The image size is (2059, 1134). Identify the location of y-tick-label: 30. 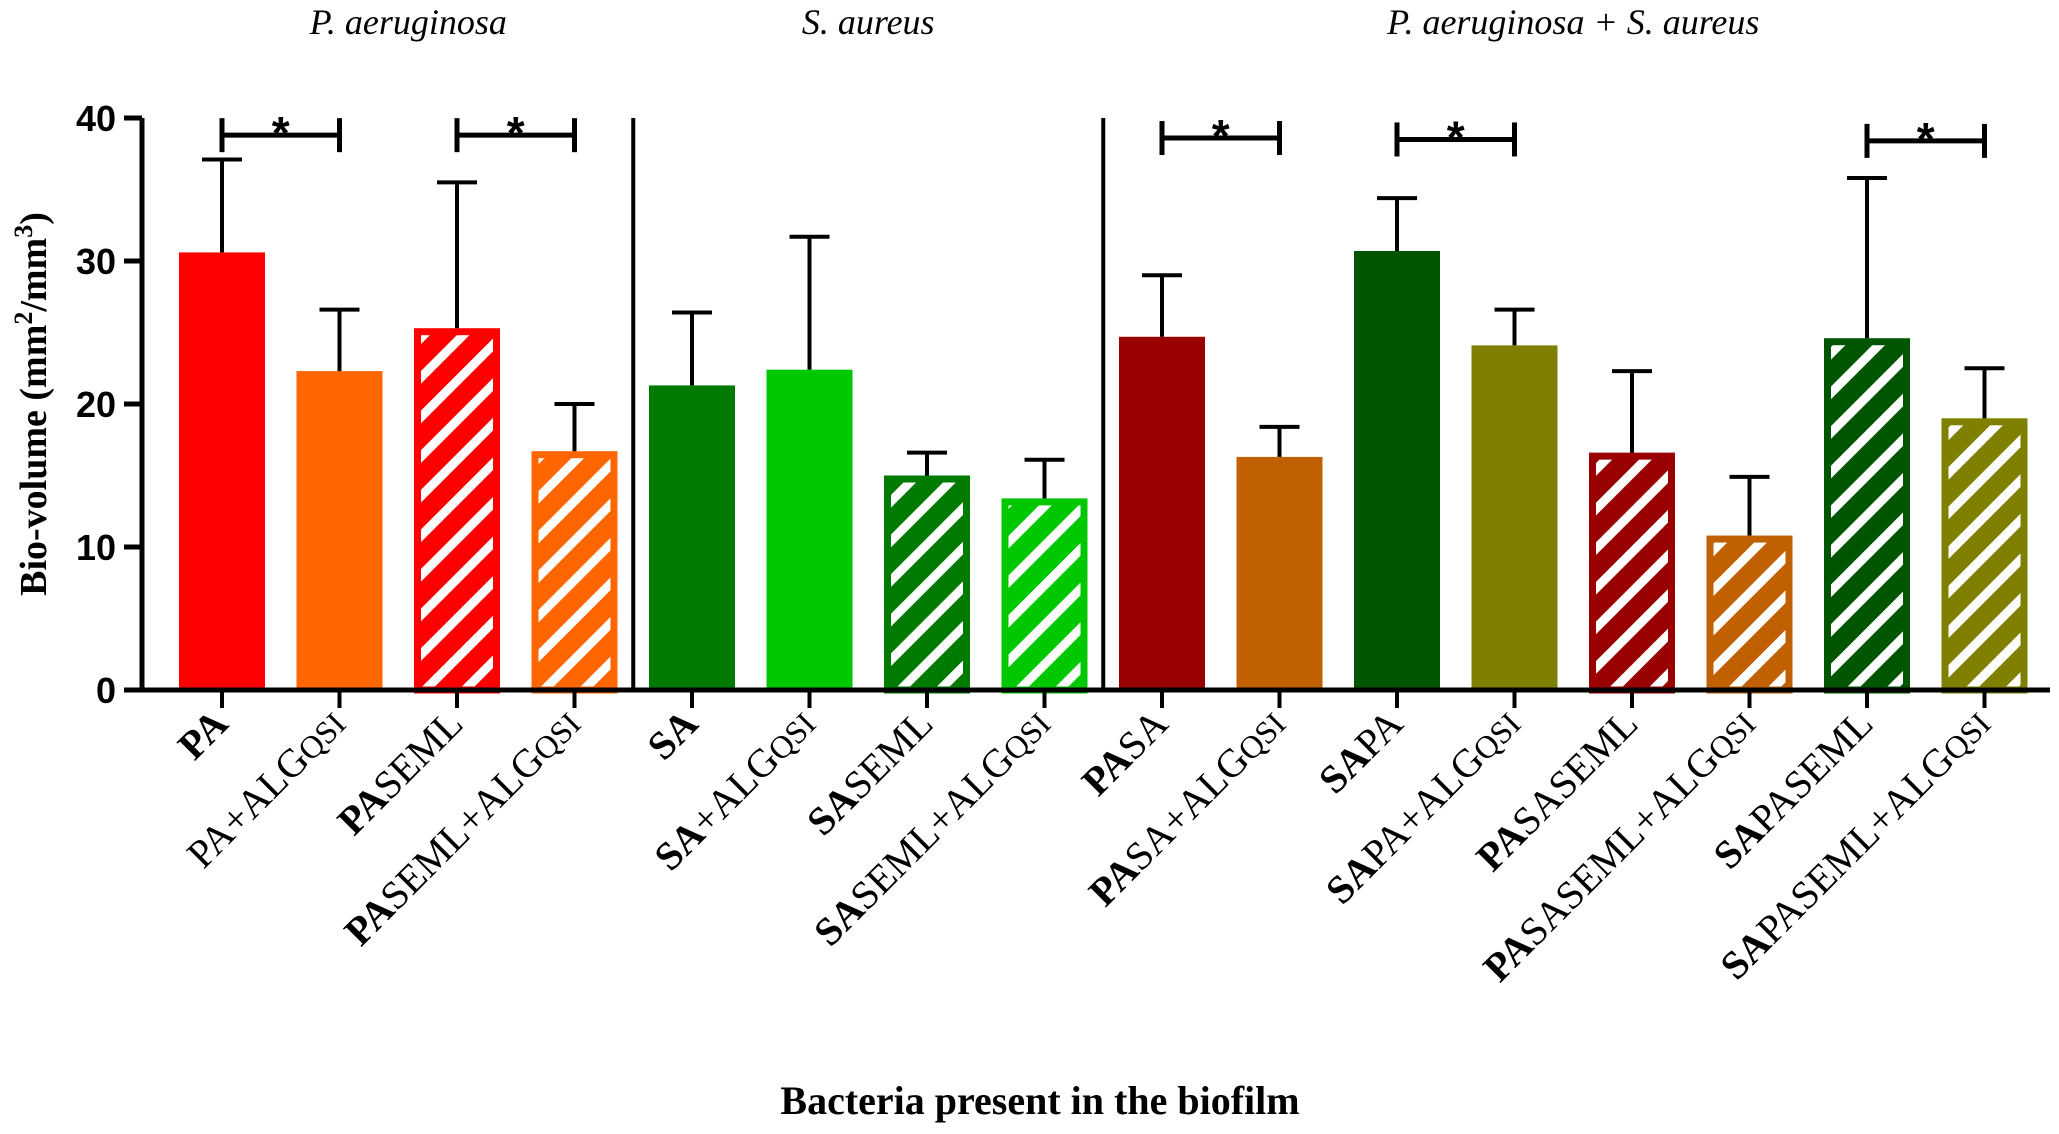
(96, 261).